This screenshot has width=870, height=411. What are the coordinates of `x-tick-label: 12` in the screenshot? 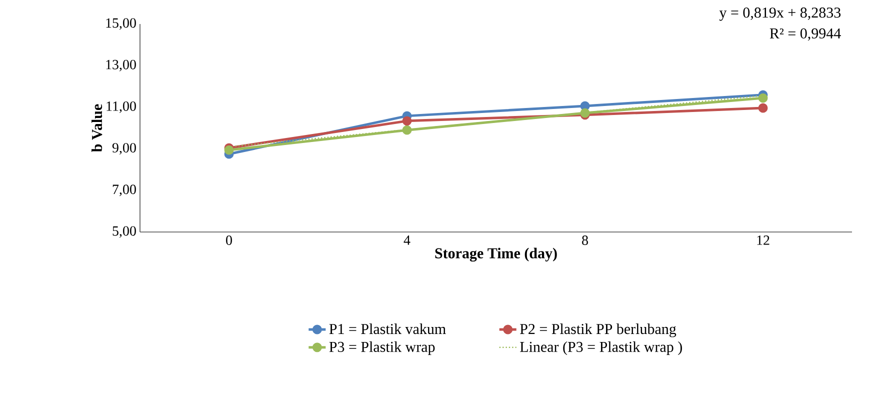 It's located at (763, 240).